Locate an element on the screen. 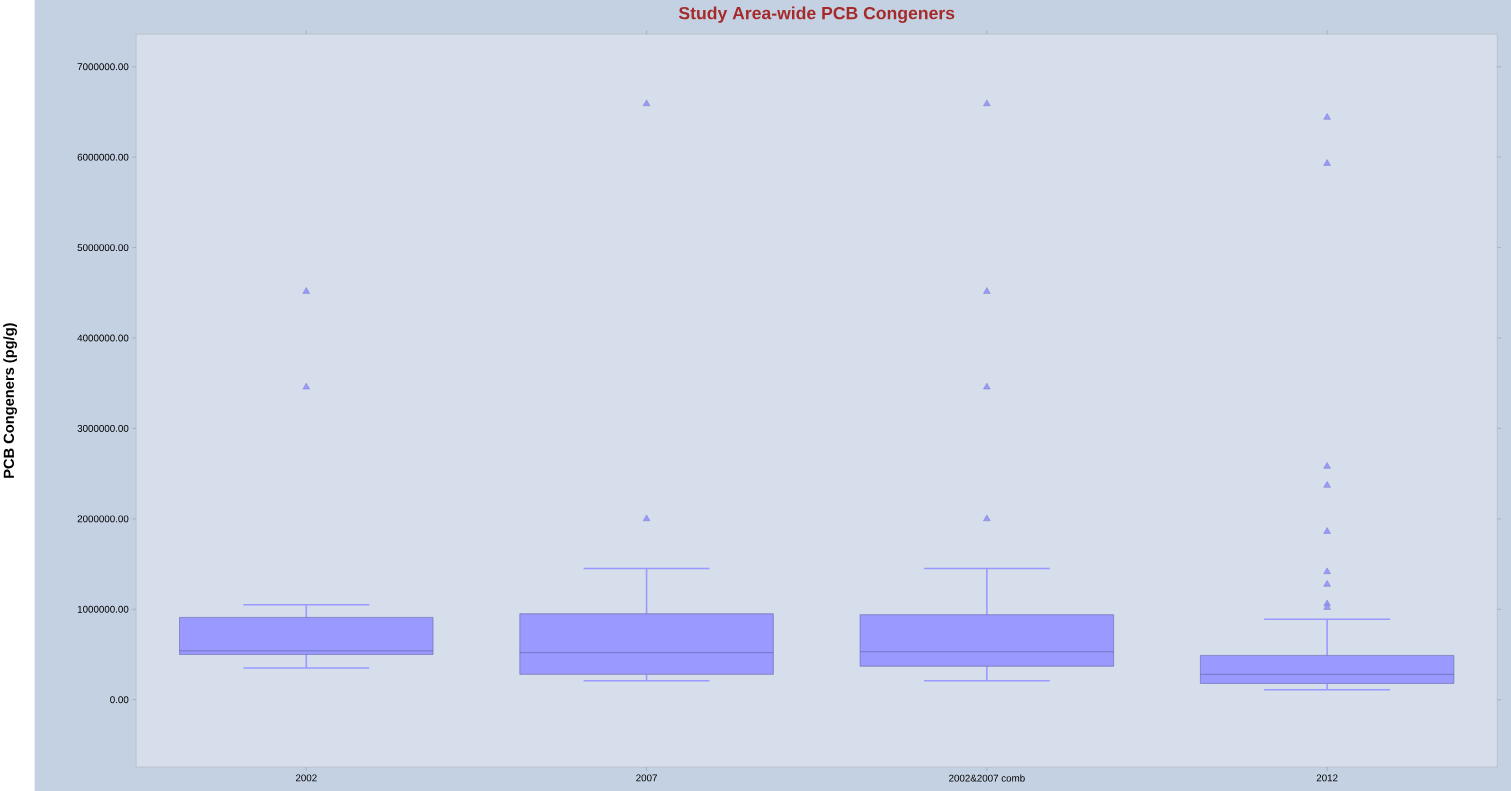 Image resolution: width=1511 pixels, height=791 pixels. y-tick-label: 4000000.00 is located at coordinates (103, 338).